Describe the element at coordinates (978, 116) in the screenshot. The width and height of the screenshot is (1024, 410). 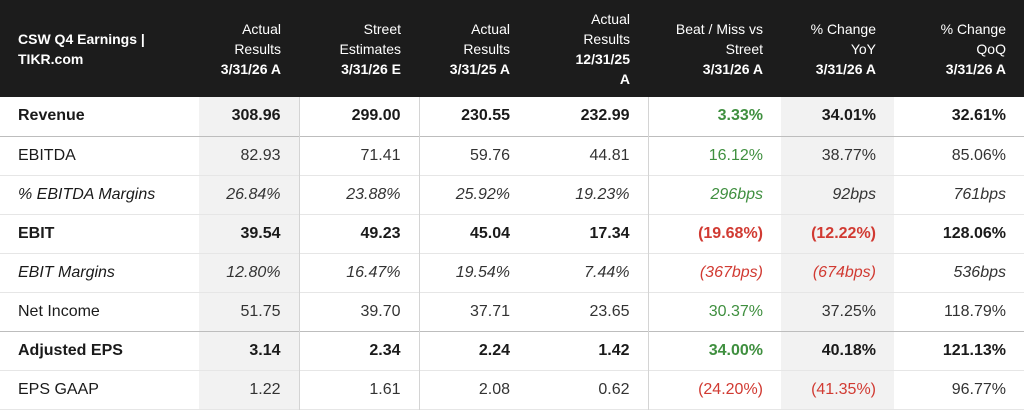
I see `cell-qoq: 32.61%` at that location.